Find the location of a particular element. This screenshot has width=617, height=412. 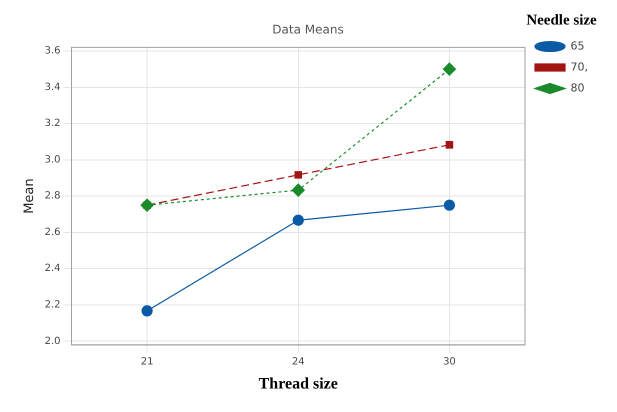

y-tick-label: 2.8 is located at coordinates (52, 196).